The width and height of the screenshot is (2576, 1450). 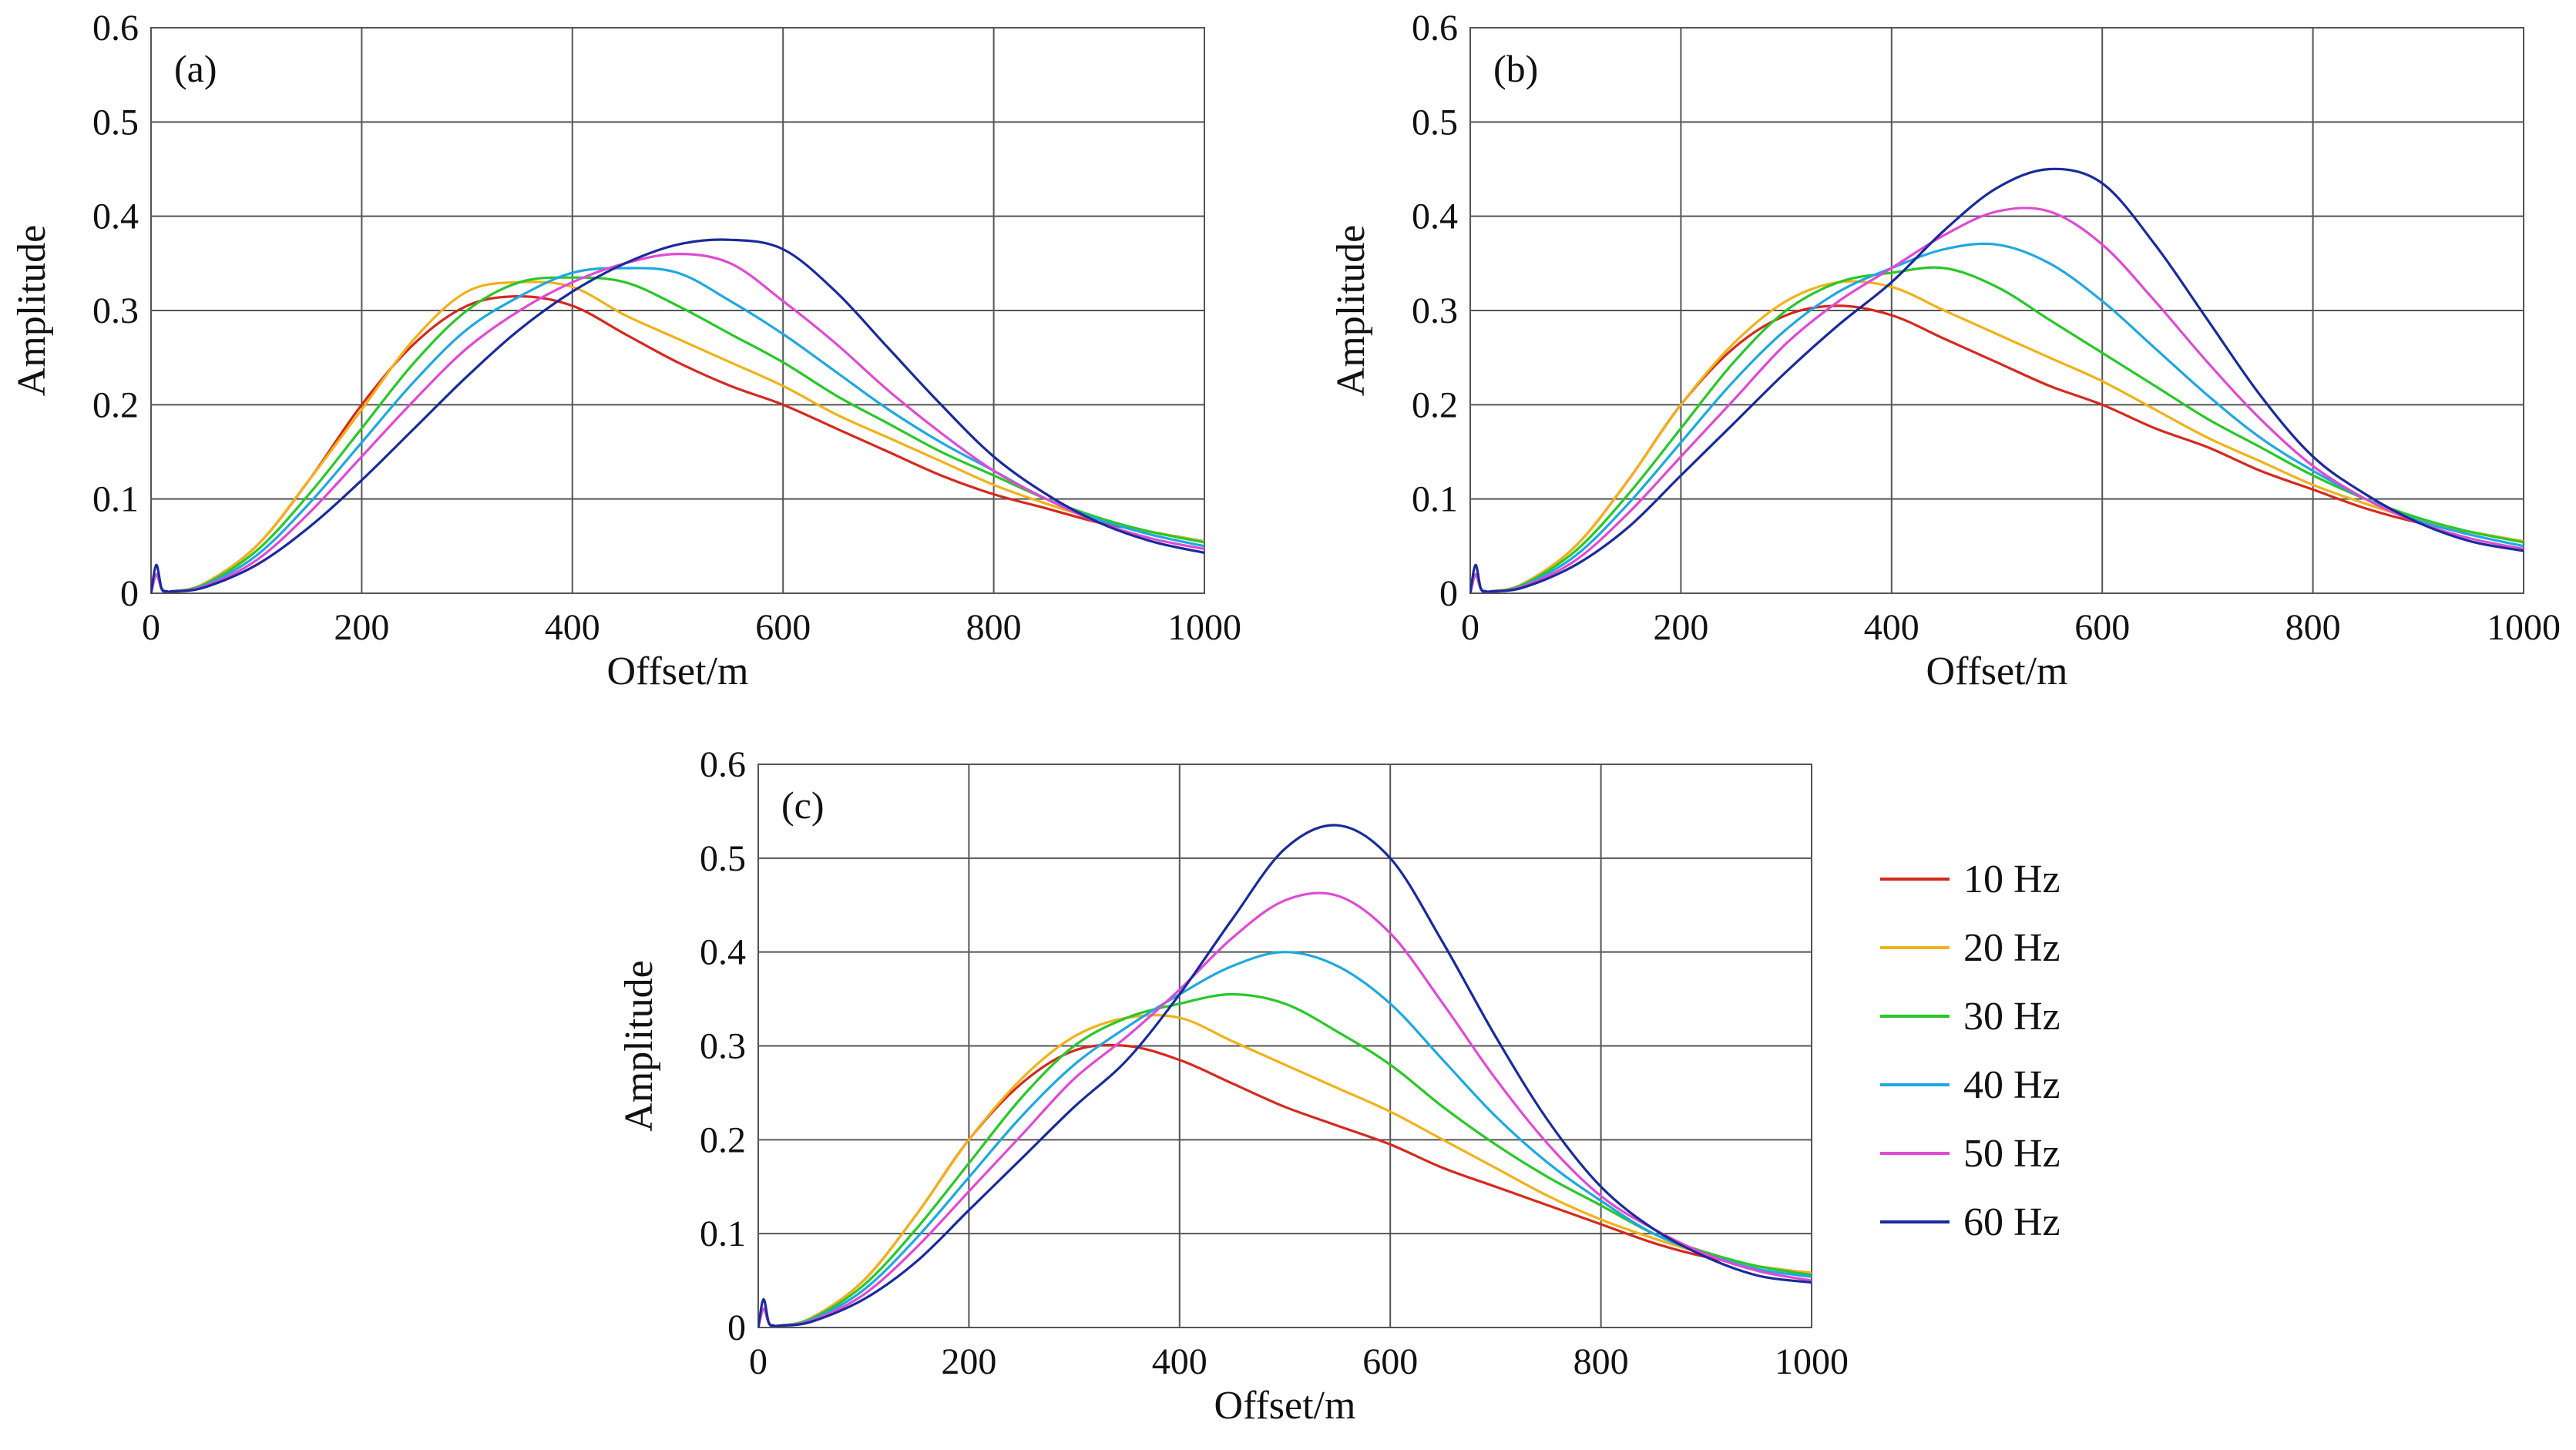 I want to click on legend-label: 10 Hz, so click(x=2011, y=879).